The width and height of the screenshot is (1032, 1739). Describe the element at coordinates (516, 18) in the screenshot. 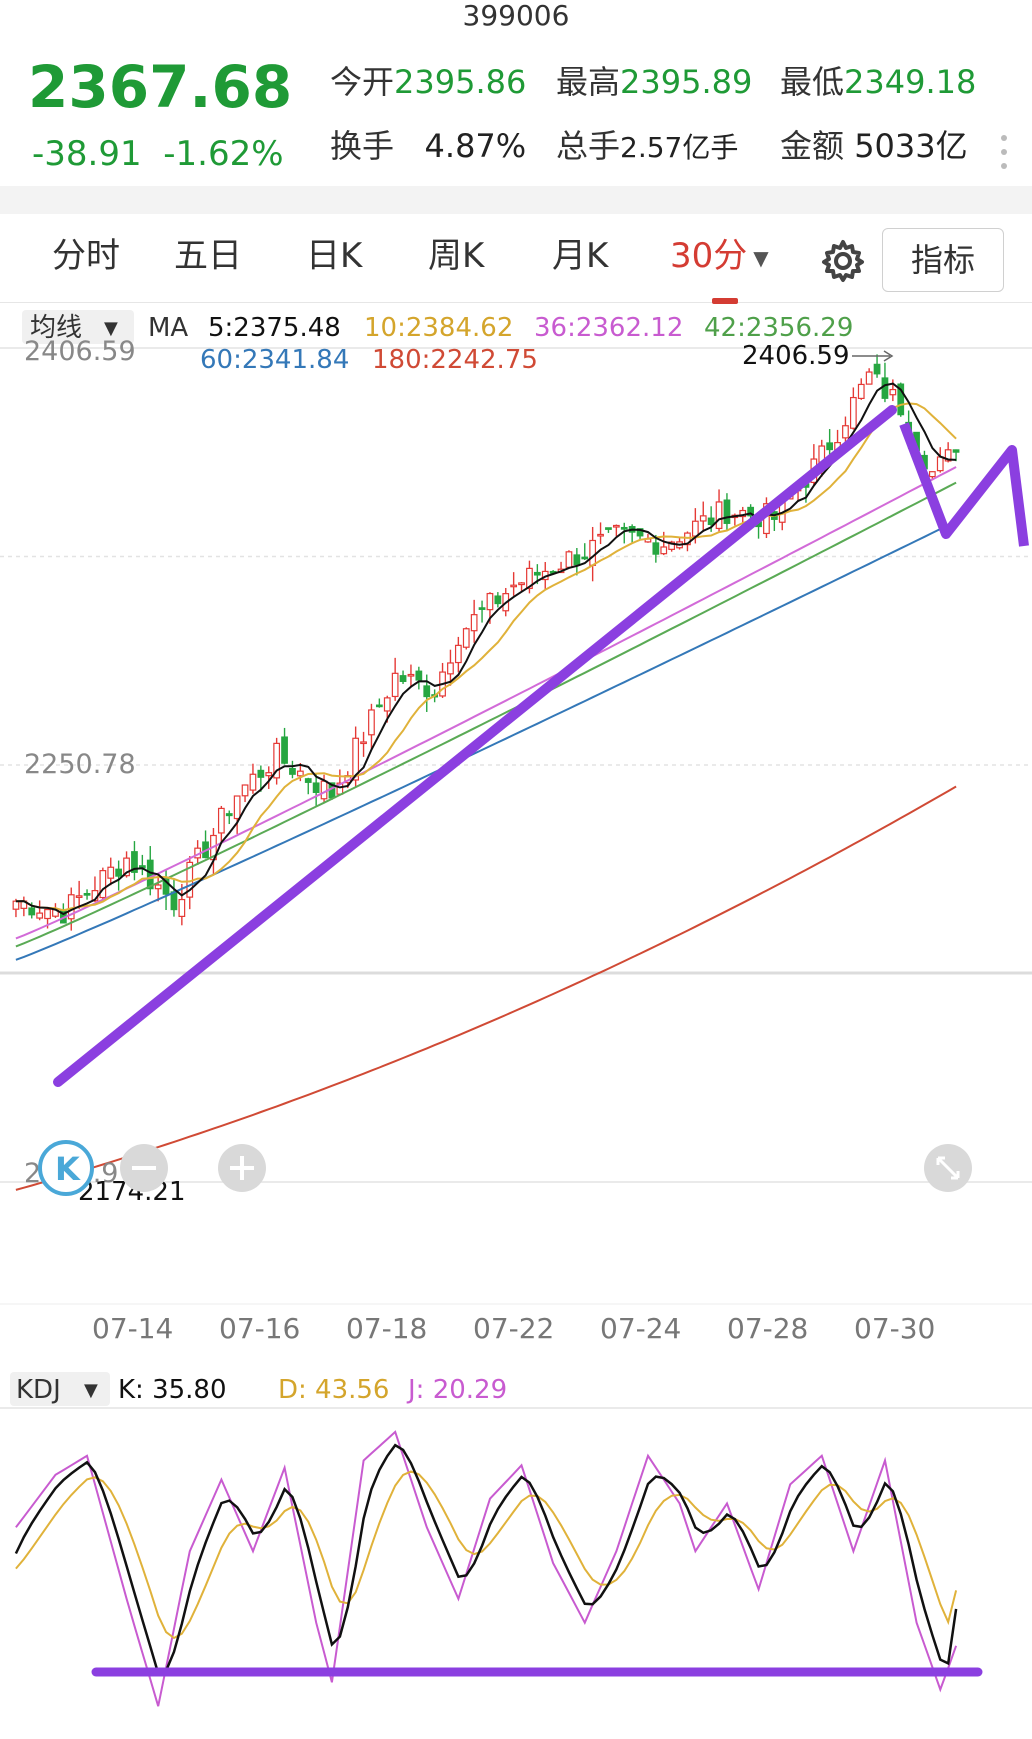

I see `top-bar: 399006` at that location.